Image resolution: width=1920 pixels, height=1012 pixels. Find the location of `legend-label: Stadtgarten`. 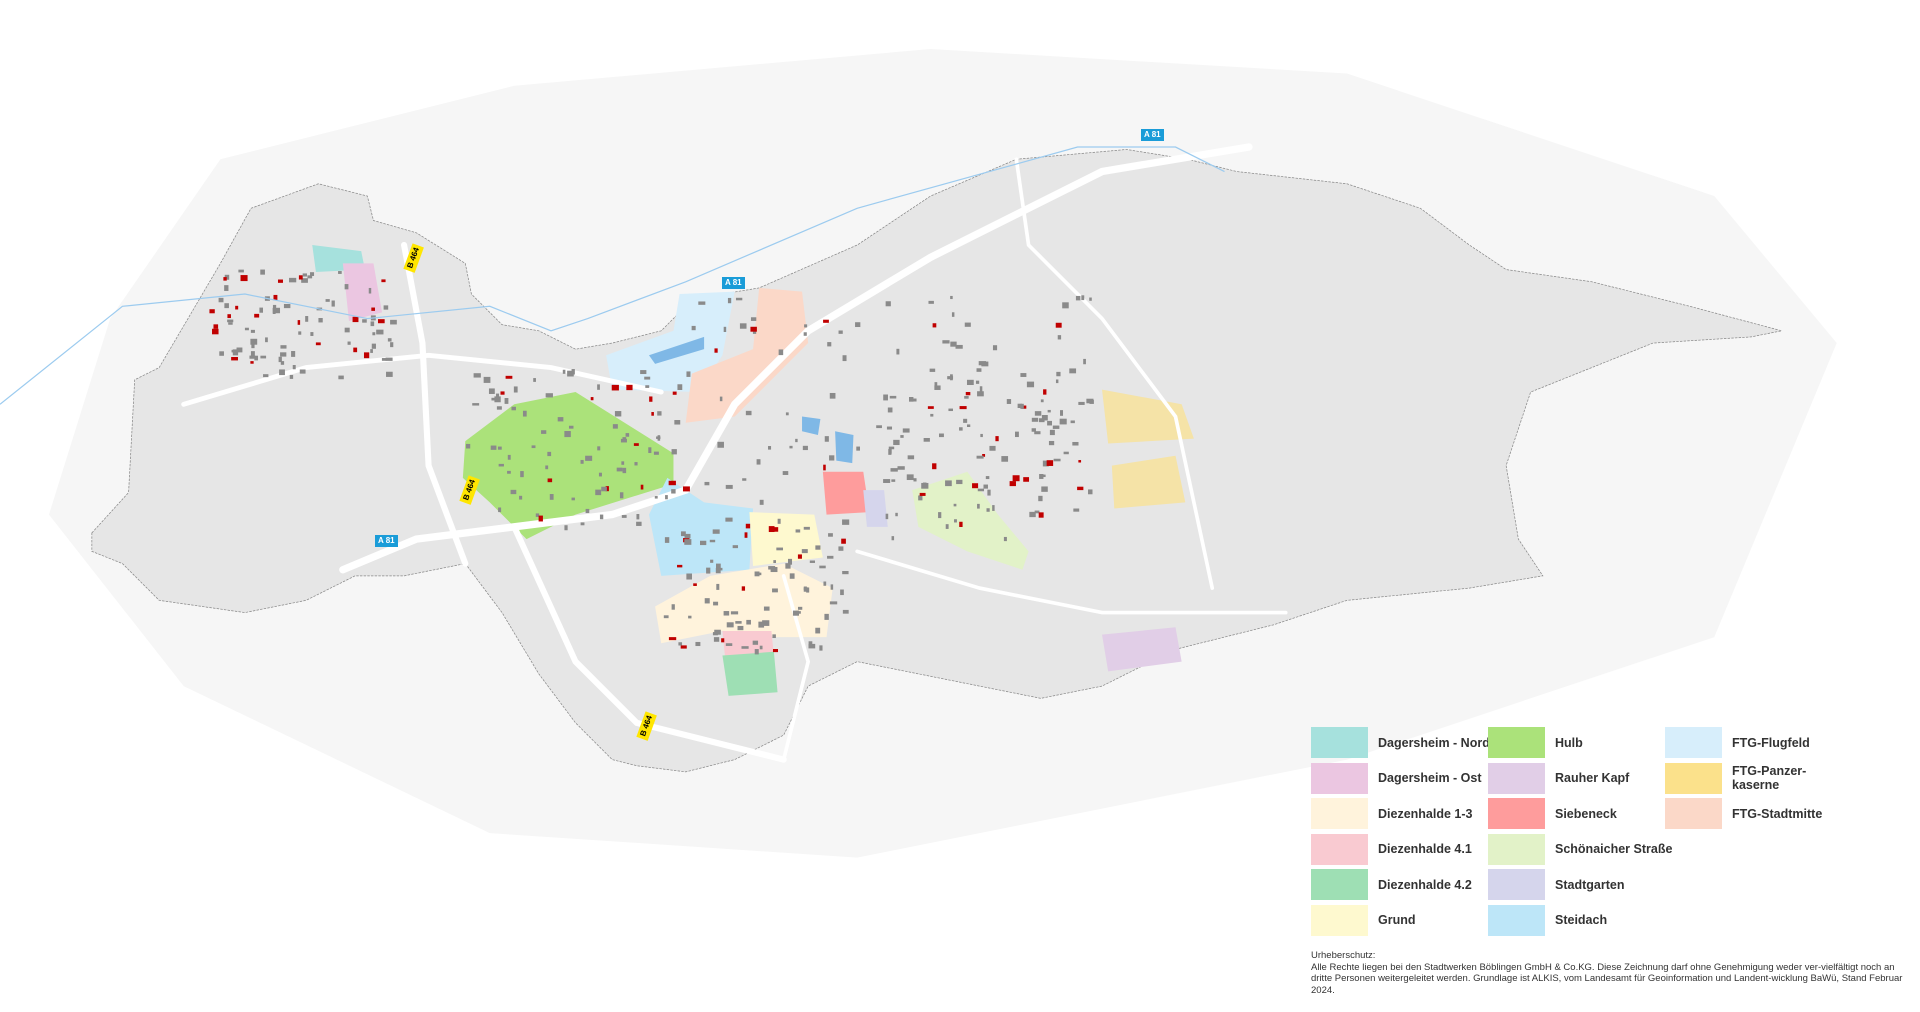

legend-label: Stadtgarten is located at coordinates (1590, 884).